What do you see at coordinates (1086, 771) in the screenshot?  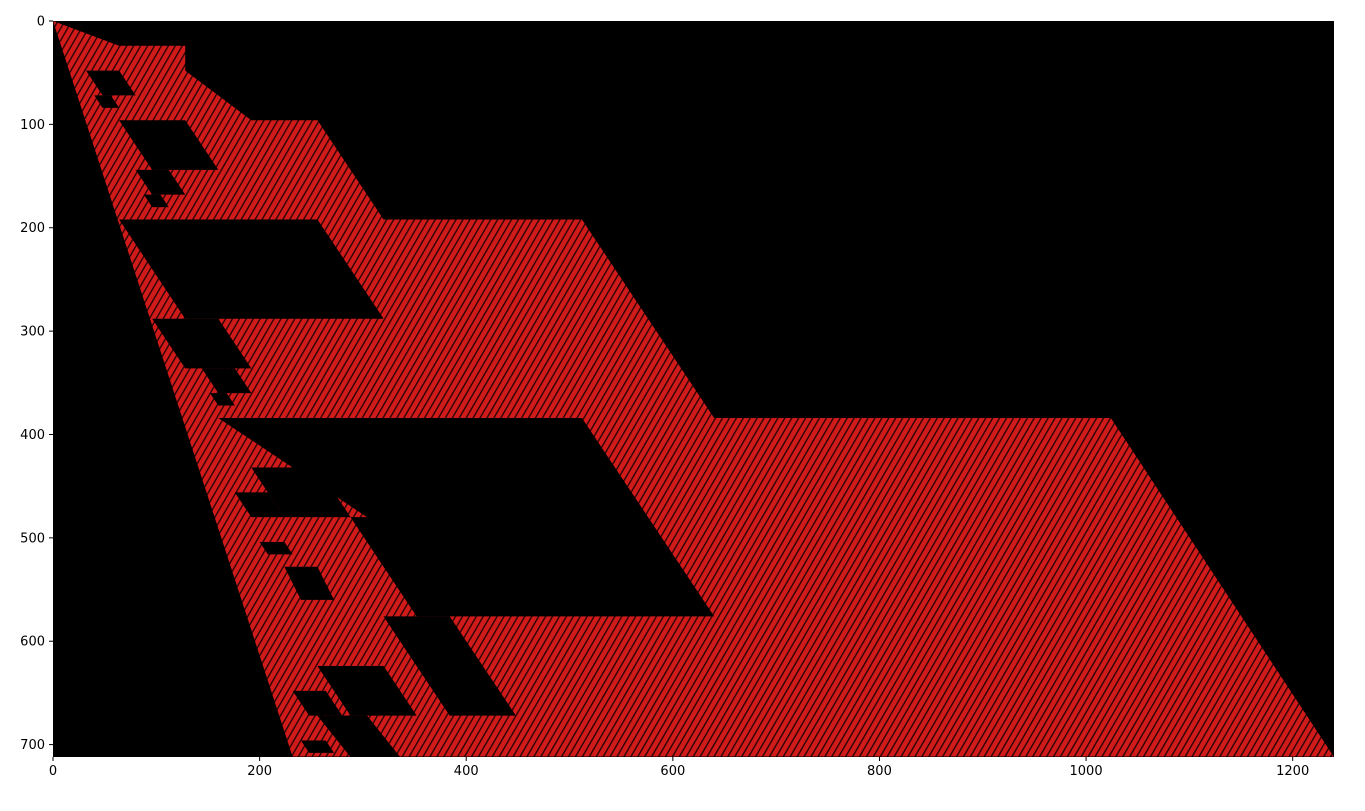 I see `x-tick-label: 1000` at bounding box center [1086, 771].